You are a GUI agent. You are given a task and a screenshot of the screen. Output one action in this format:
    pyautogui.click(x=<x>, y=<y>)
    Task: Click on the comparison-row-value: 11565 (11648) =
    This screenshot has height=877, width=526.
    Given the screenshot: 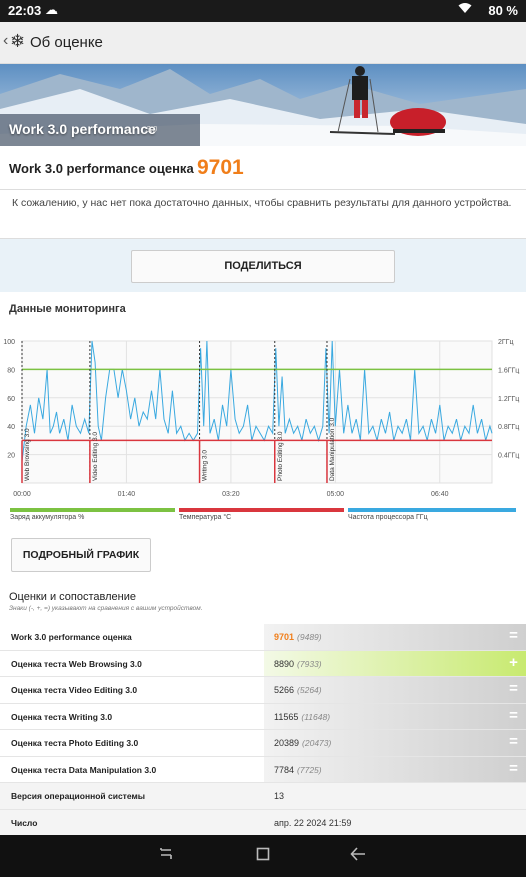 What is the action you would take?
    pyautogui.click(x=395, y=716)
    